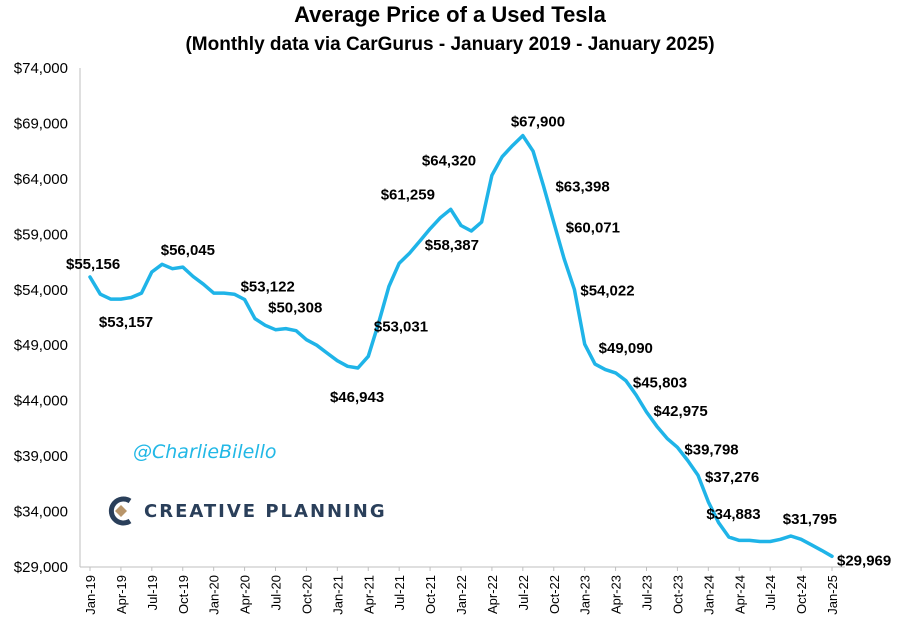 The width and height of the screenshot is (900, 637). I want to click on data-label: $34,883, so click(733, 514).